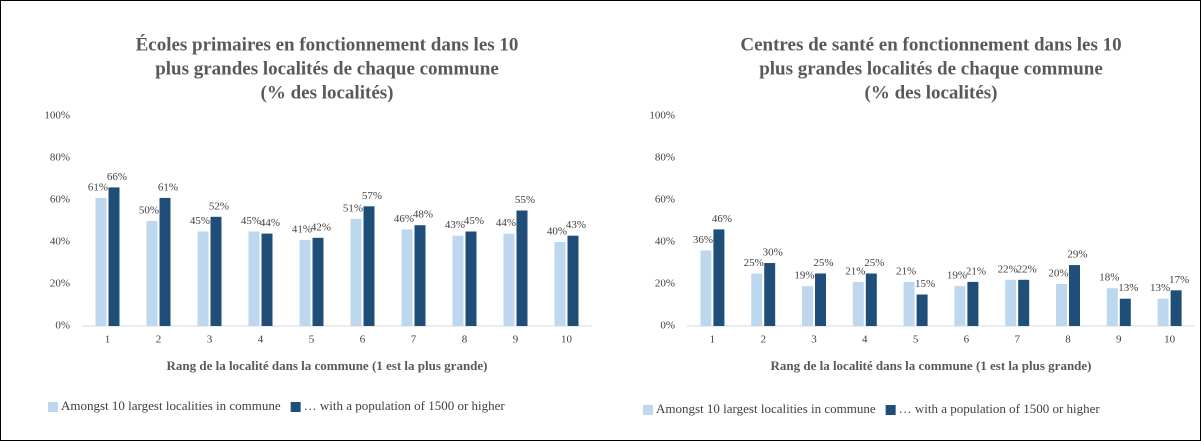  Describe the element at coordinates (754, 263) in the screenshot. I see `value-label: 25%` at that location.